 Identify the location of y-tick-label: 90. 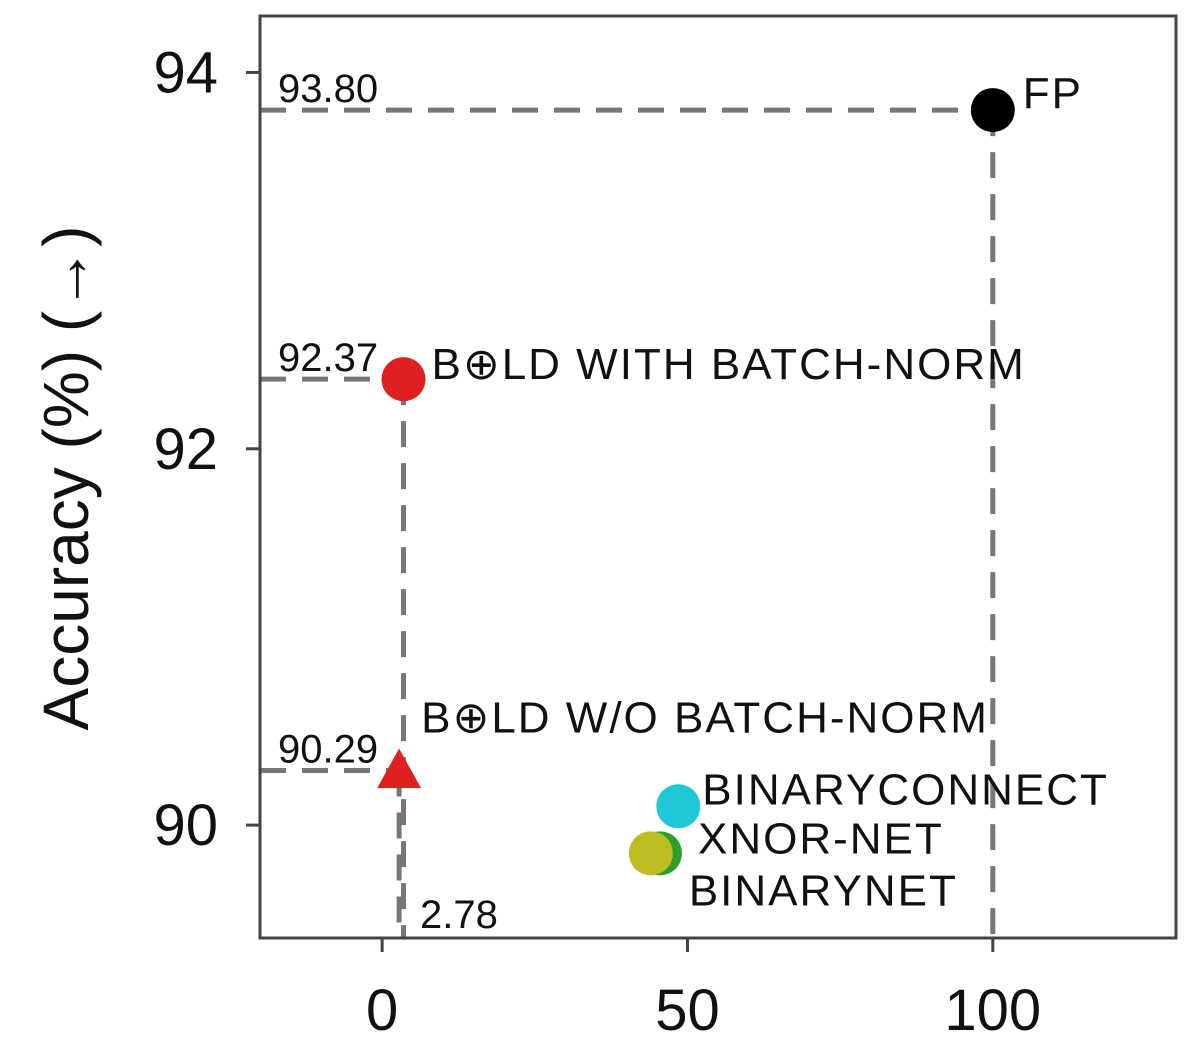
(185, 825).